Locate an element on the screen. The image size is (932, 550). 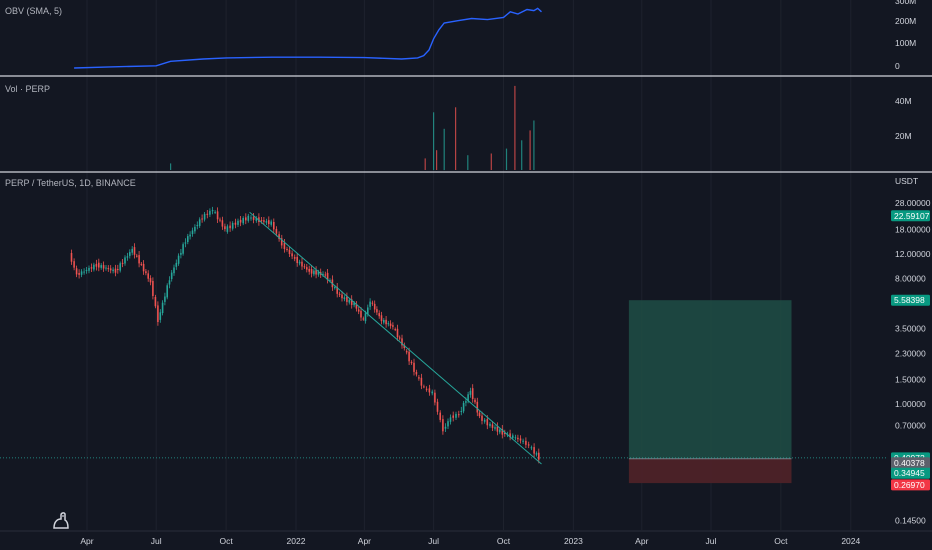
price-axis-label: 18.00000 is located at coordinates (913, 230).